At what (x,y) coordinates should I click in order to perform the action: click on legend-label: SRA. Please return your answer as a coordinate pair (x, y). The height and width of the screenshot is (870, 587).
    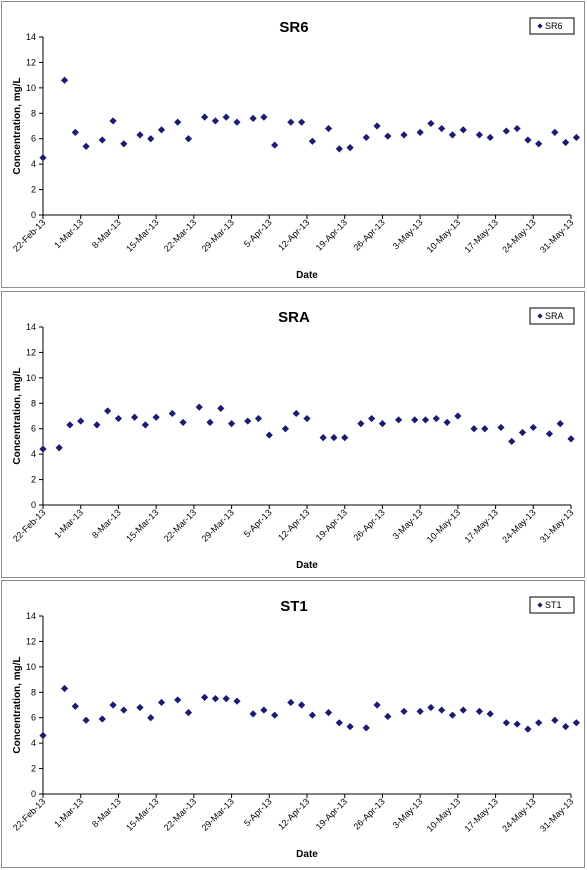
    Looking at the image, I should click on (554, 316).